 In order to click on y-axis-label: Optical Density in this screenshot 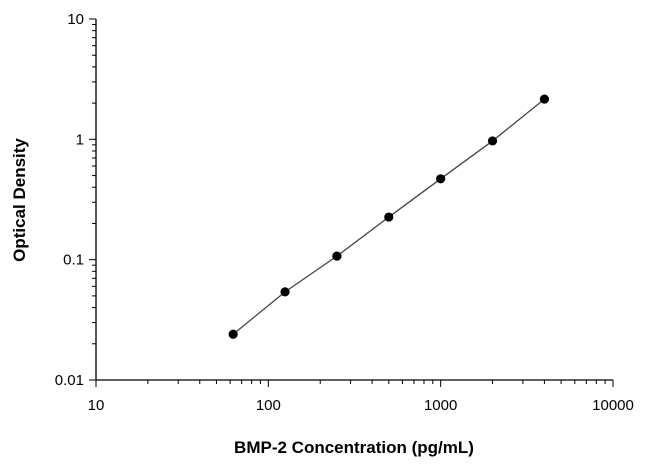, I will do `click(19, 200)`.